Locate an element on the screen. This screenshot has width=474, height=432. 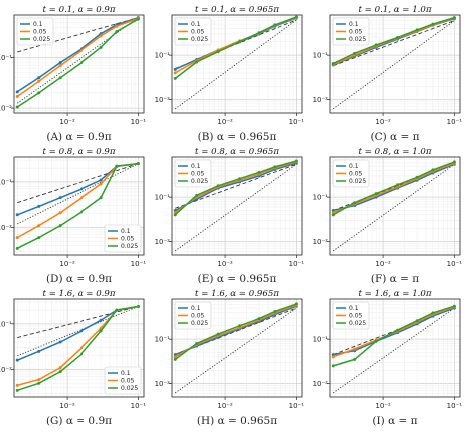
panel-caption: (E) α = 0.965π is located at coordinates (237, 279).